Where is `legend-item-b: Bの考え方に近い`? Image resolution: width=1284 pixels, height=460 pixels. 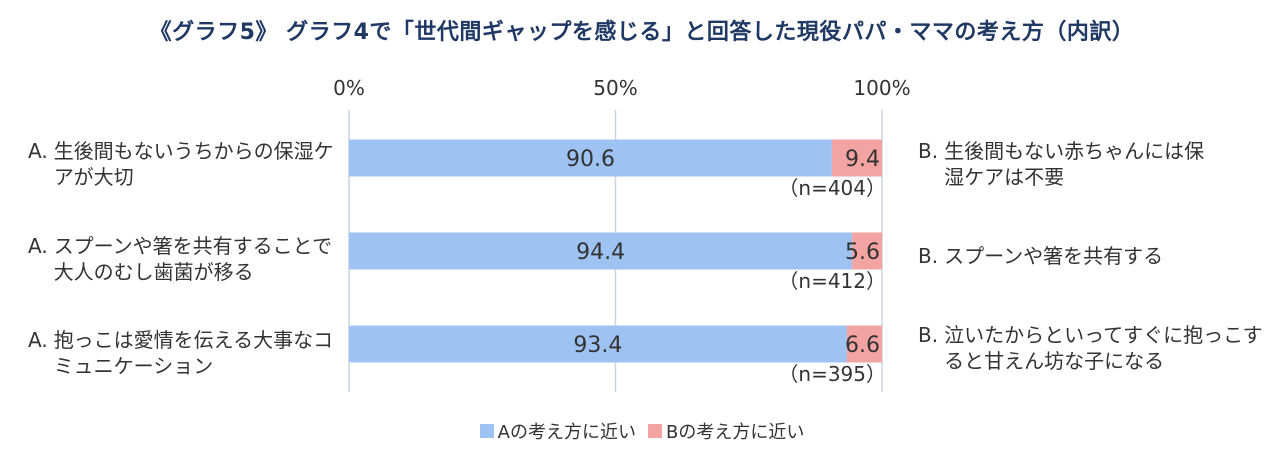
legend-item-b: Bの考え方に近い is located at coordinates (726, 431).